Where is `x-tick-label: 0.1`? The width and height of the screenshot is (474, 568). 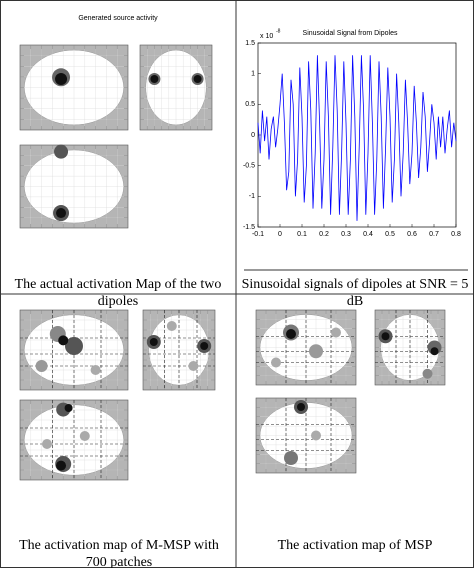 x-tick-label: 0.1 is located at coordinates (302, 234).